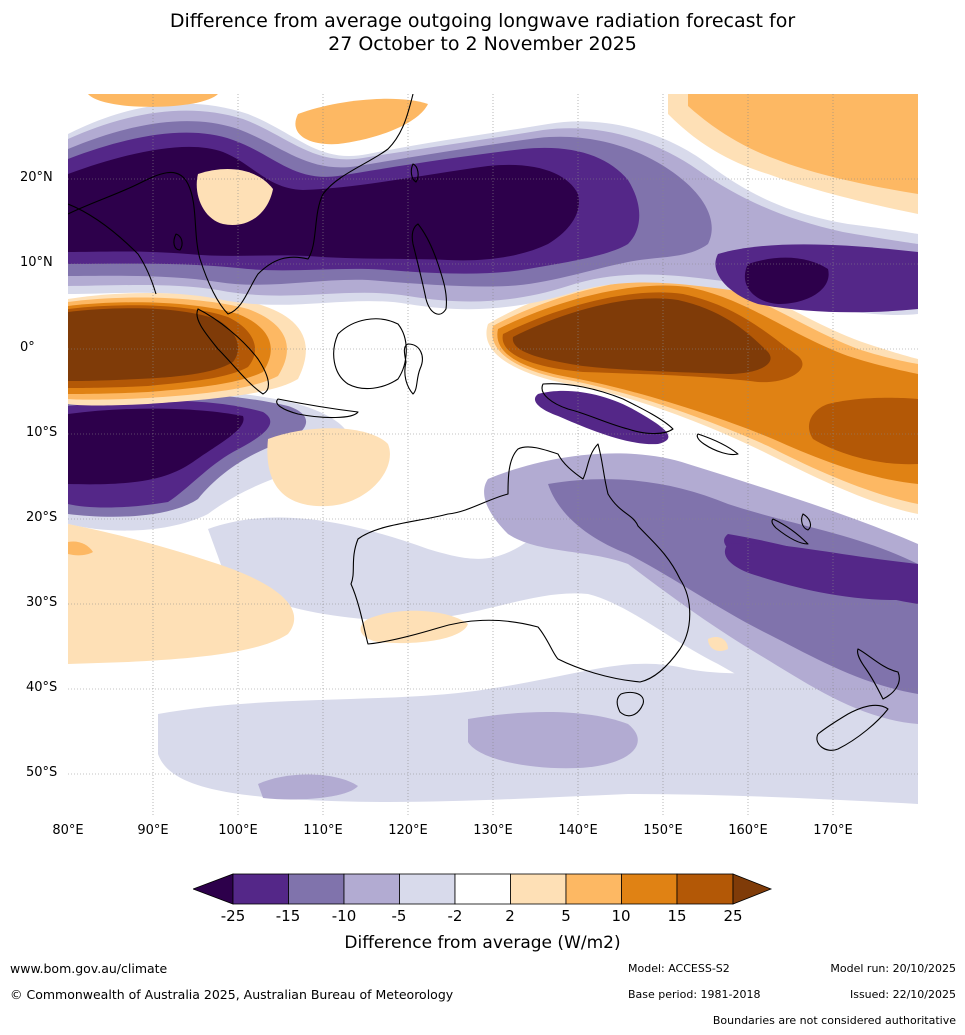 Image resolution: width=965 pixels, height=1035 pixels. Describe the element at coordinates (878, 674) in the screenshot. I see `new-zealand-north-coastline` at that location.